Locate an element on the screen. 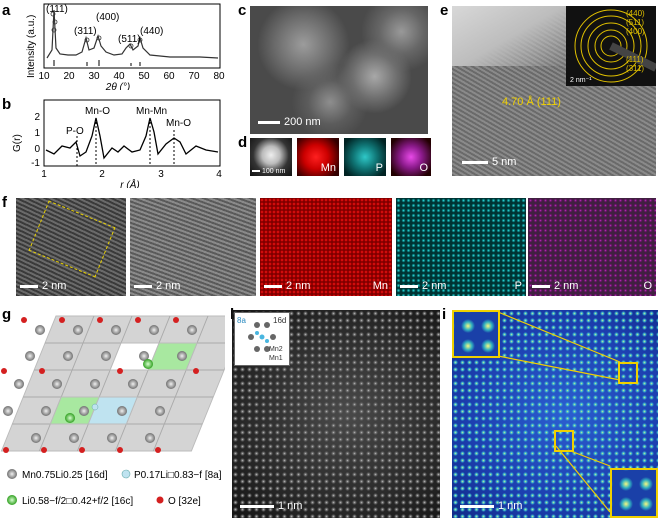  saed-inset: (440) (511) (400) (111) (311) 2 nm⁻¹ is located at coordinates (611, 46).